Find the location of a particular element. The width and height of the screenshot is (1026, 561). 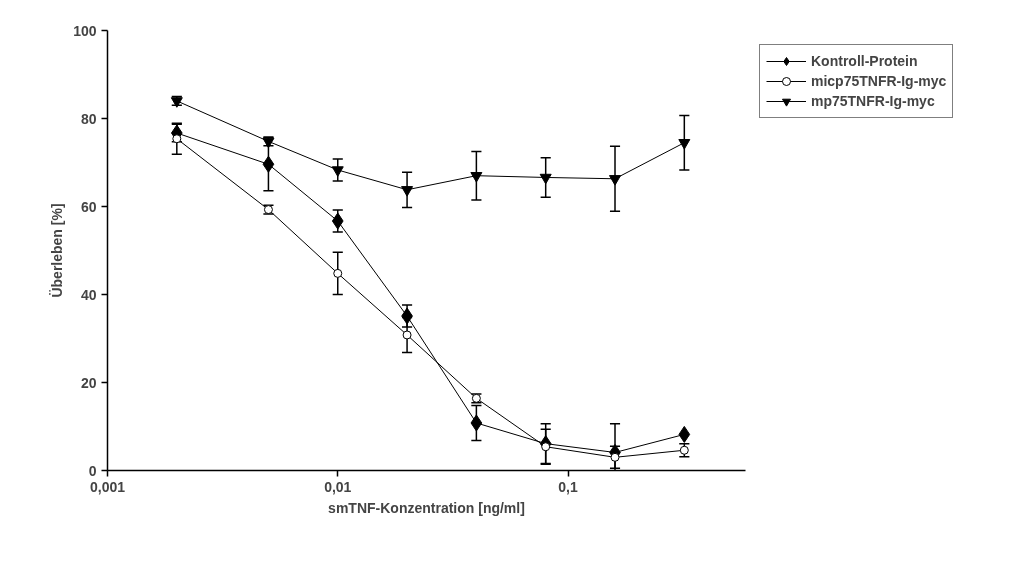

legend-label: Kontroll-Protein is located at coordinates (864, 61).